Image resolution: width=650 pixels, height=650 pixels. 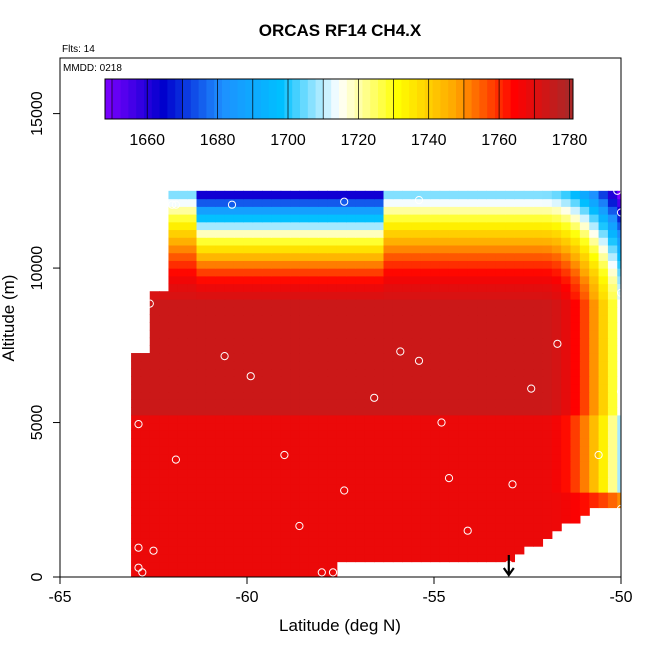 What do you see at coordinates (405, 99) in the screenshot?
I see `colorbar-segment` at bounding box center [405, 99].